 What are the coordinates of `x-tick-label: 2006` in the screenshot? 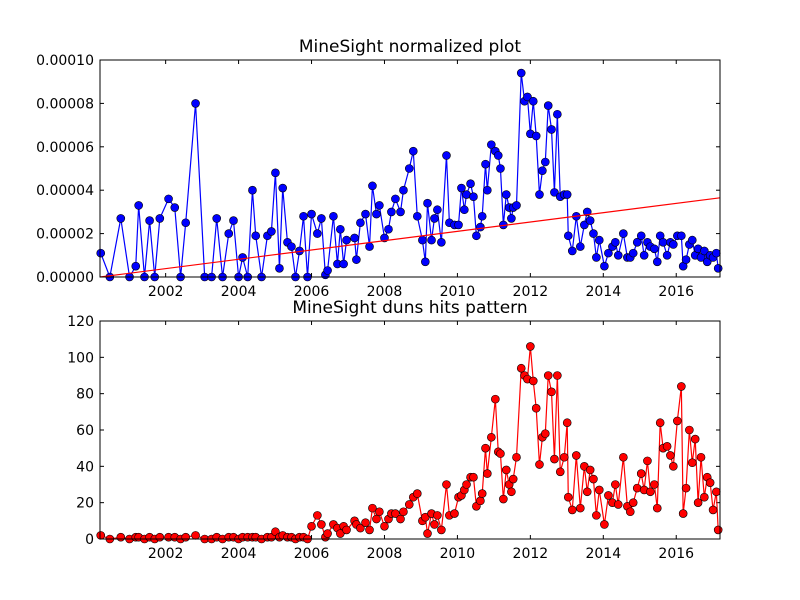 It's located at (312, 554).